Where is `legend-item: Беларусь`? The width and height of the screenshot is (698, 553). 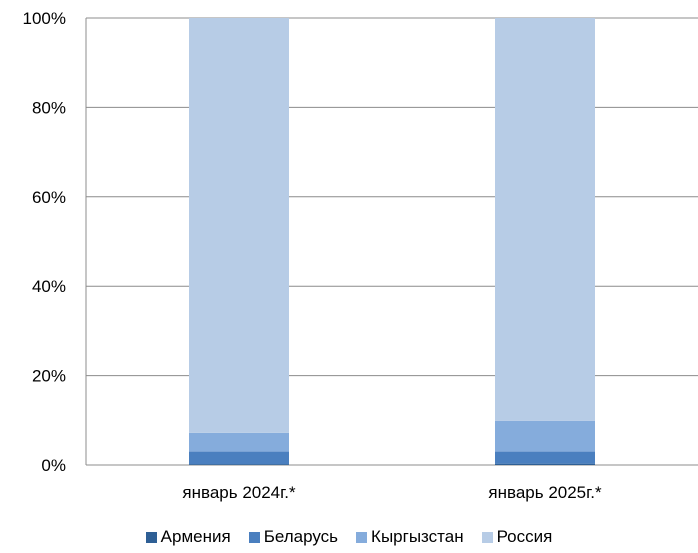 legend-item: Беларусь is located at coordinates (293, 537).